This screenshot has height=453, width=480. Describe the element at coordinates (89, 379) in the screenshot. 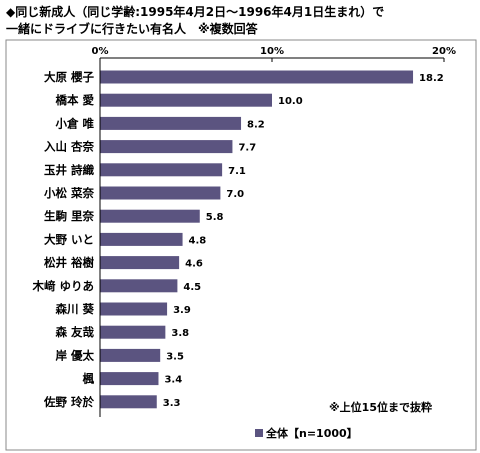

I see `category-label: 楓` at that location.